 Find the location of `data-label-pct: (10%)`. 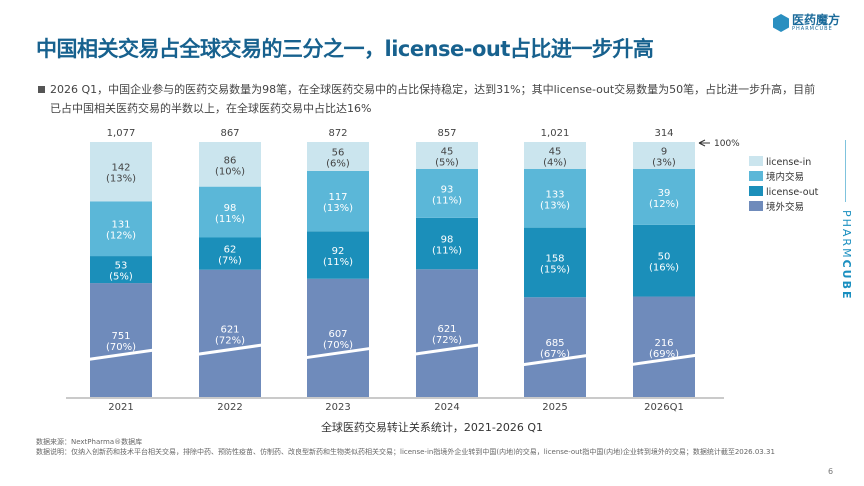

data-label-pct: (10%) is located at coordinates (230, 171).